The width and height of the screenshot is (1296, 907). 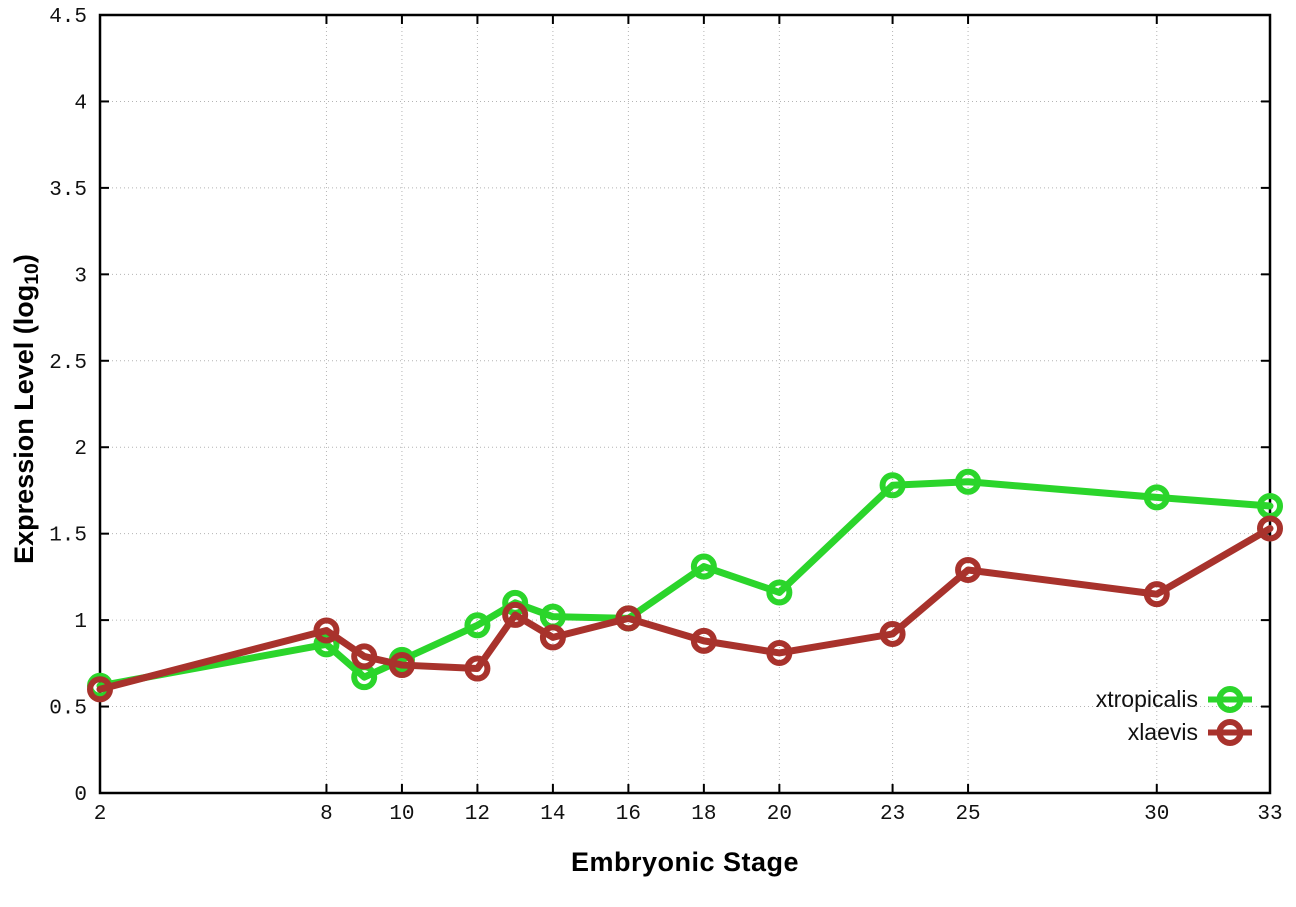 I want to click on x-tick-label: 25, so click(x=967, y=814).